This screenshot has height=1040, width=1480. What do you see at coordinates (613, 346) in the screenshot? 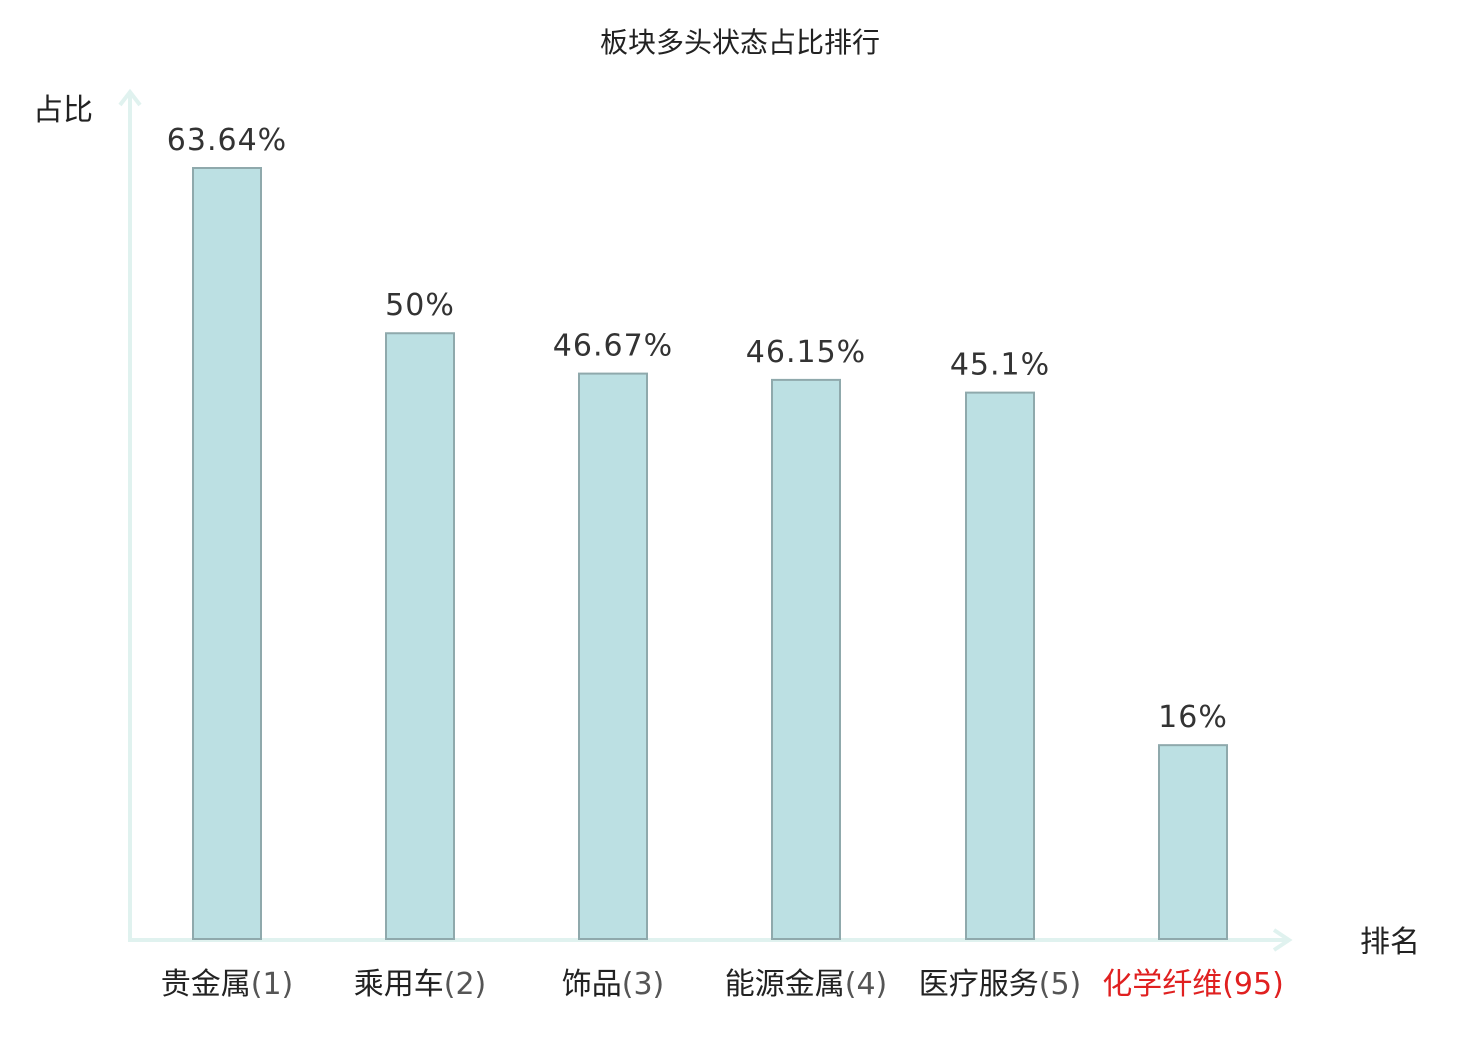
I see `bar-value-label: 46.67%` at bounding box center [613, 346].